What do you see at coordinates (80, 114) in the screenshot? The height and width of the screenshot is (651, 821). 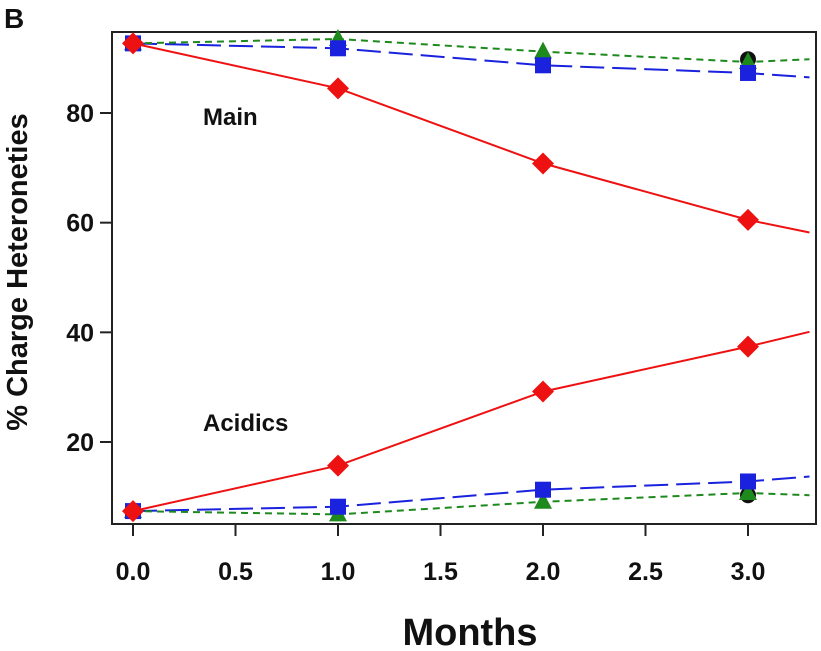 I see `y-tick-label: 80` at bounding box center [80, 114].